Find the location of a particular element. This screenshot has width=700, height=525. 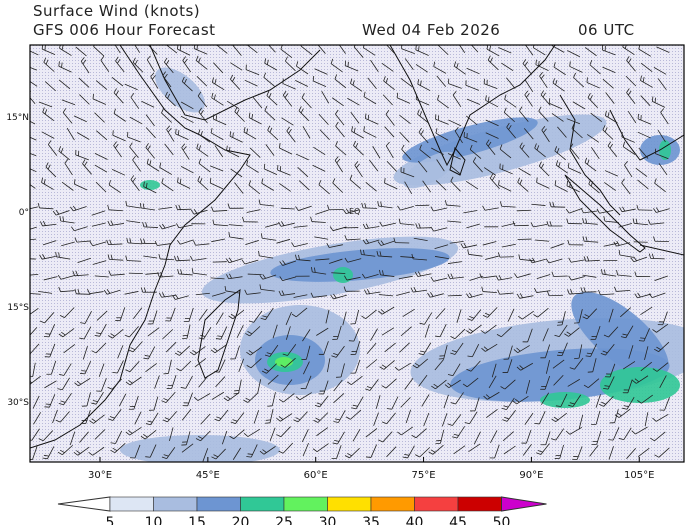

forecast-subtitle: GFS 006 Hour Forecast is located at coordinates (124, 30).